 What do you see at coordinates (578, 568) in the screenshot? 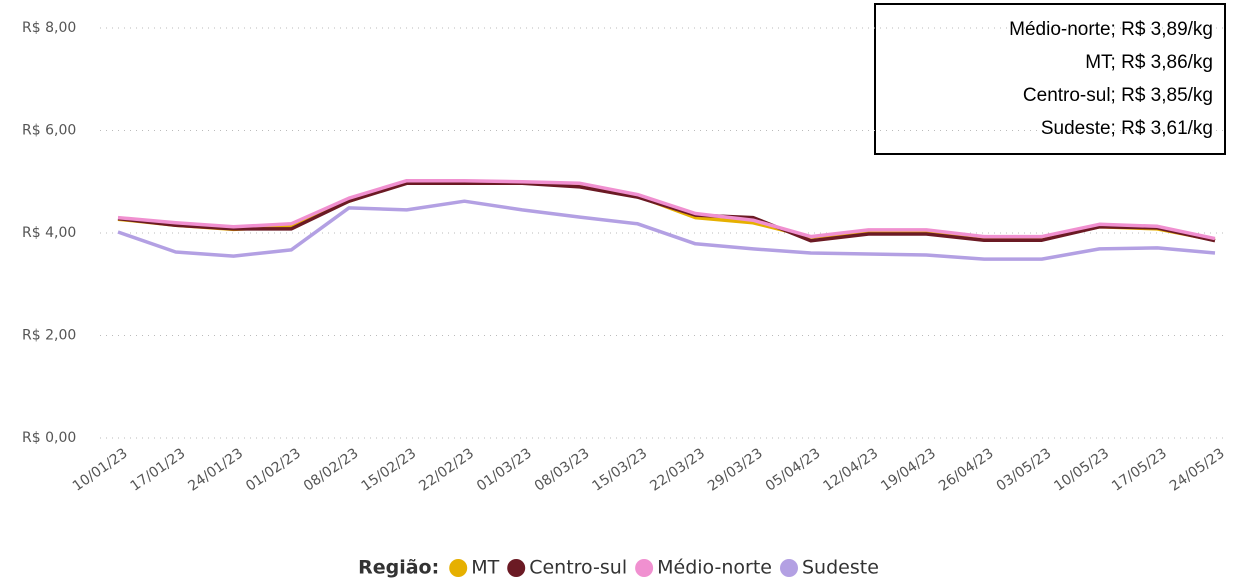
I see `legend-label: Centro-sul` at bounding box center [578, 568].